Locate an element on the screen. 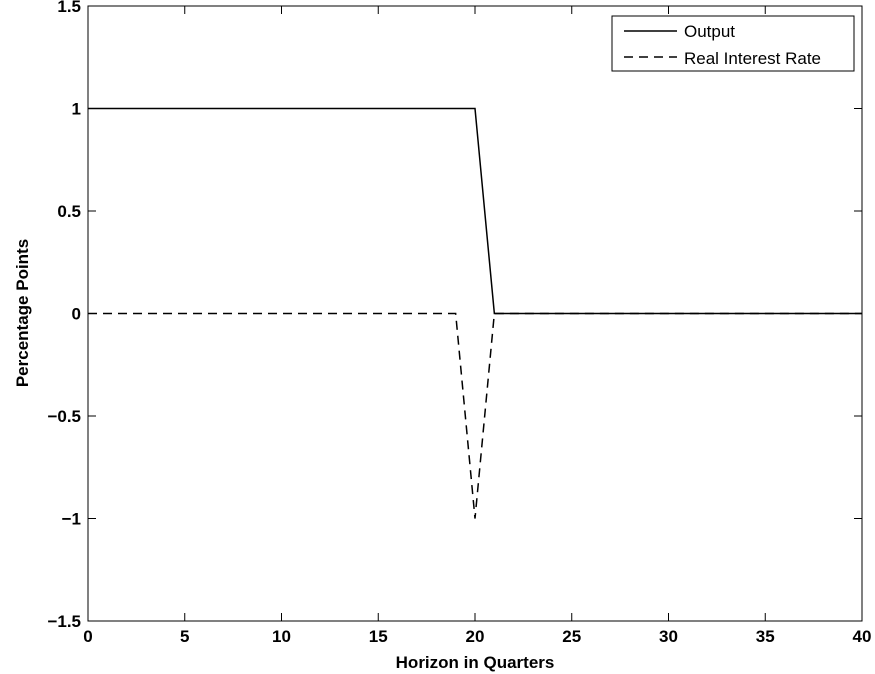 This screenshot has height=674, width=875. y-tick-label: 0 is located at coordinates (76, 314).